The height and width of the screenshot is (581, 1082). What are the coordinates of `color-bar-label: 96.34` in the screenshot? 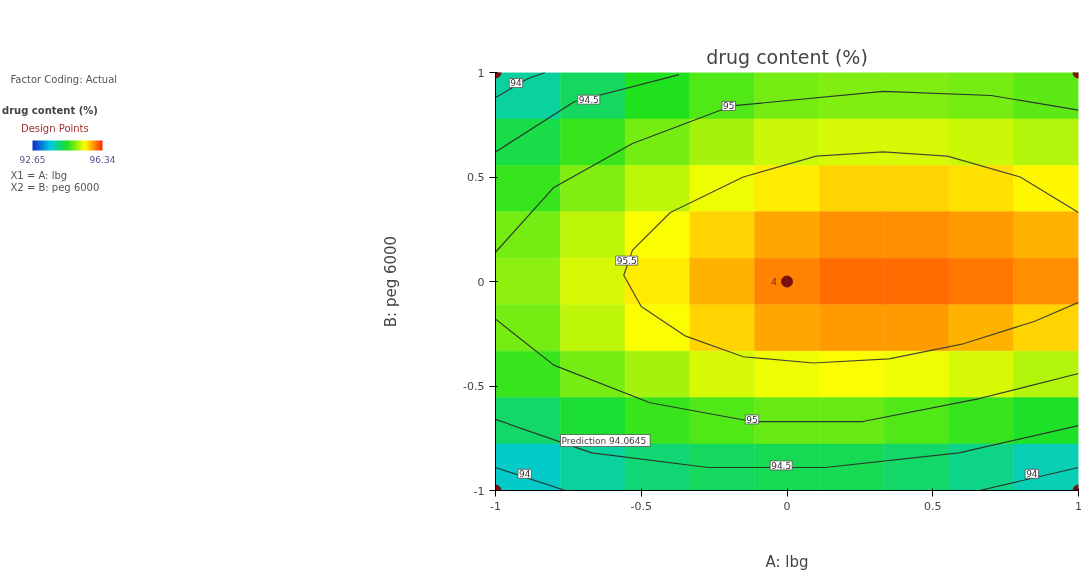 It's located at (102, 159).